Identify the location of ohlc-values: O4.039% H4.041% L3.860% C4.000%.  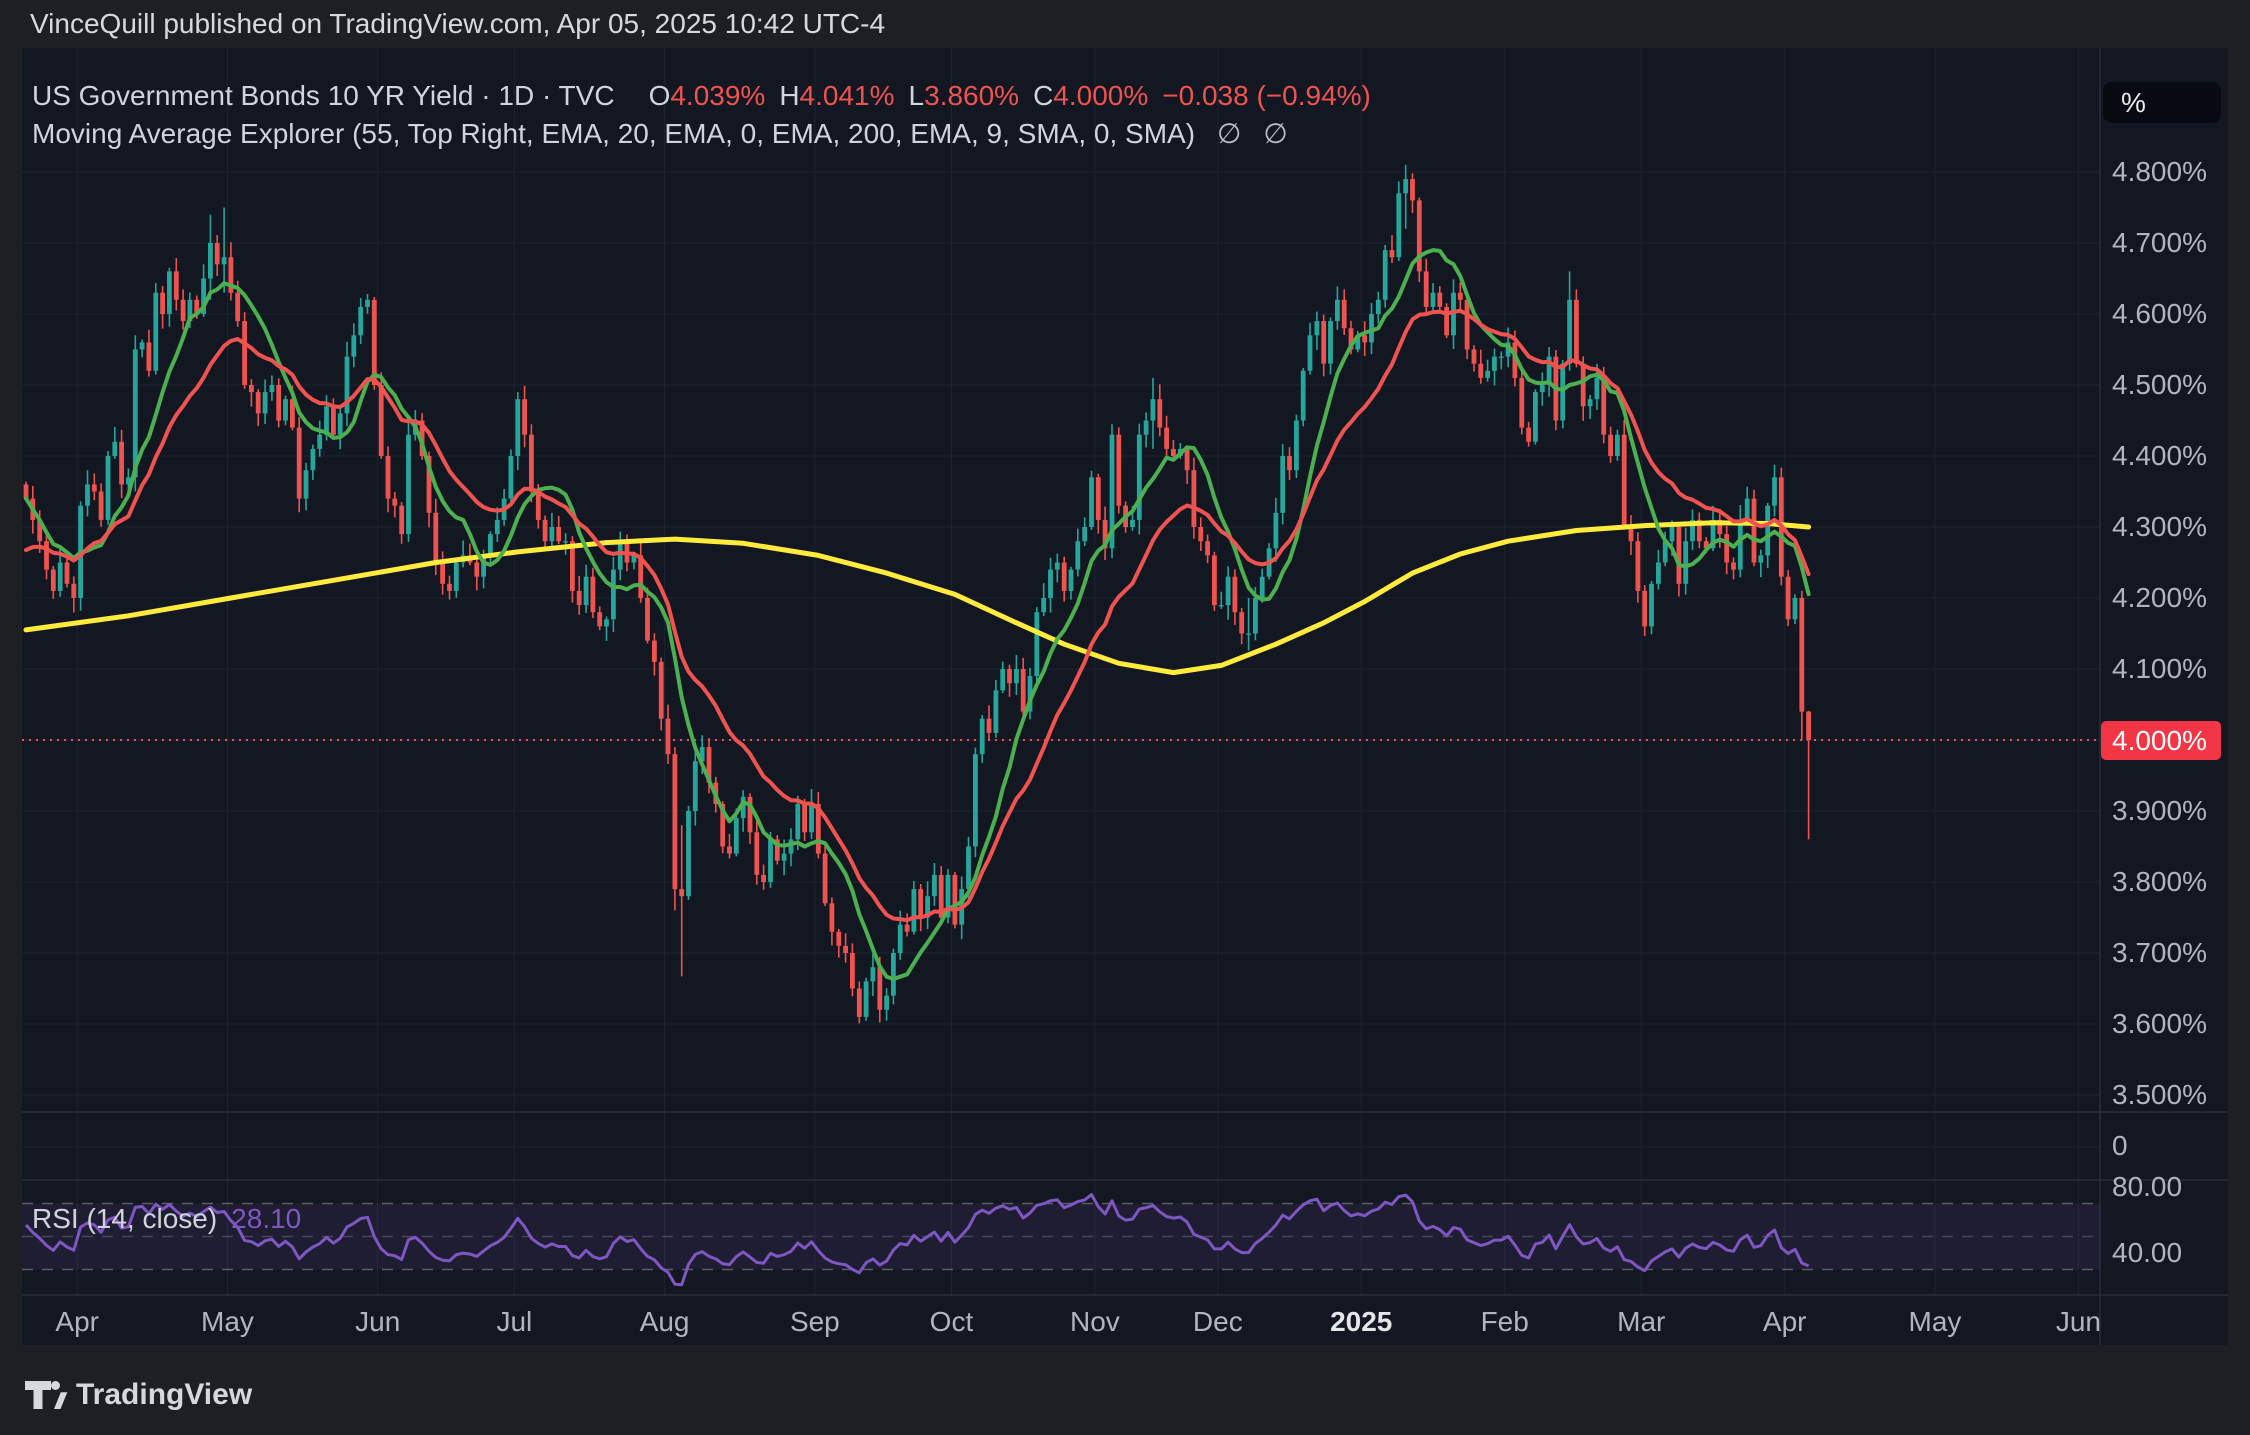
(892, 95).